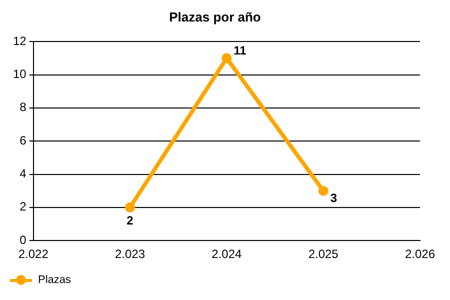 The height and width of the screenshot is (300, 450). Describe the element at coordinates (130, 221) in the screenshot. I see `data-label: 2` at that location.